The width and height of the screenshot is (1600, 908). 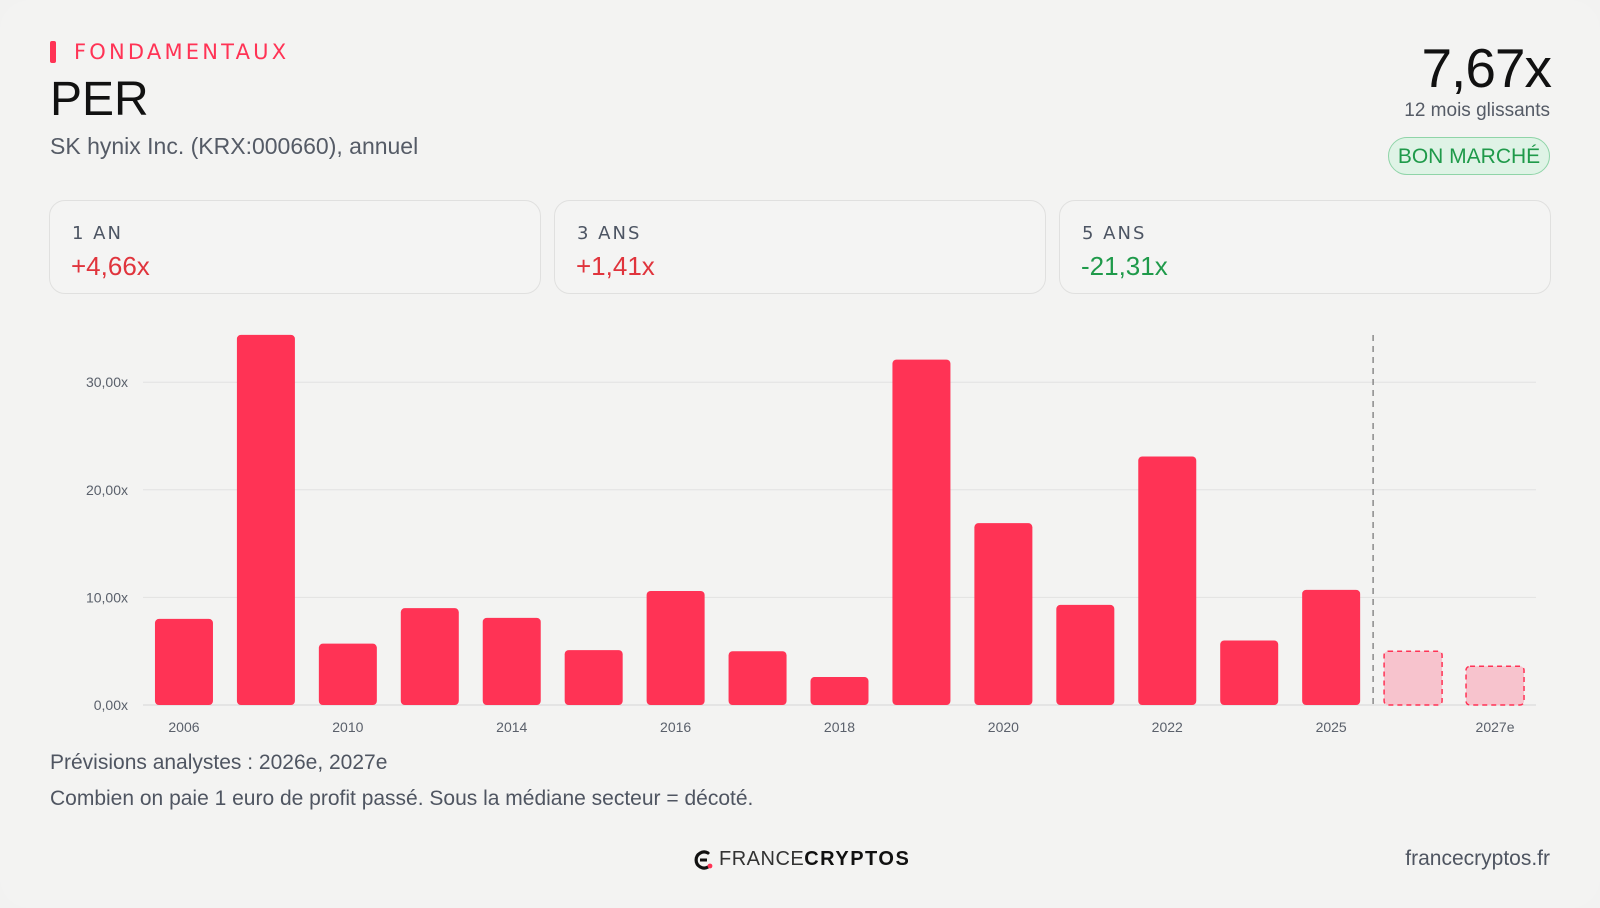 I want to click on page-subtitle: SK hynix Inc. (KRX:000660), annuel, so click(x=234, y=146).